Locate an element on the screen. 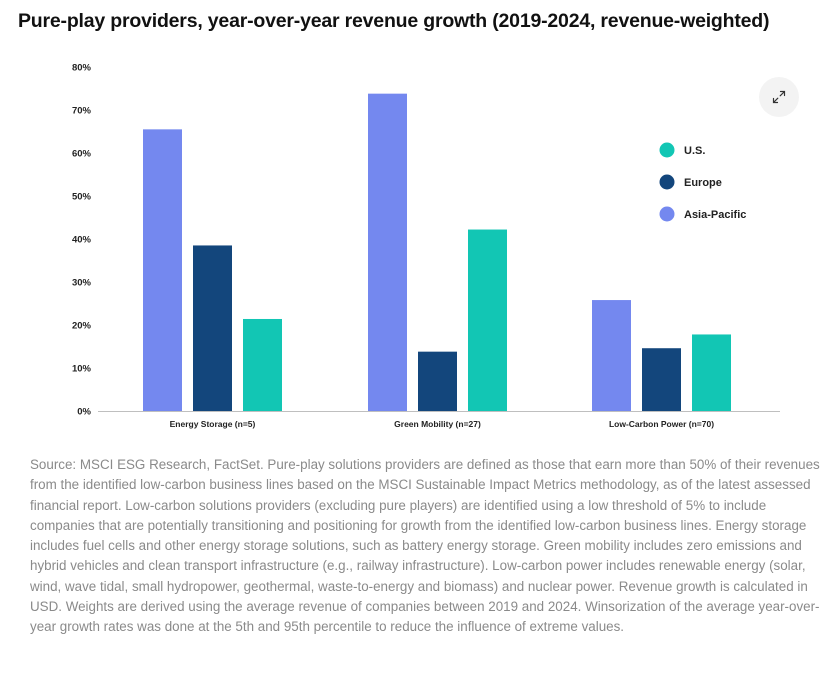  expand-button is located at coordinates (779, 97).